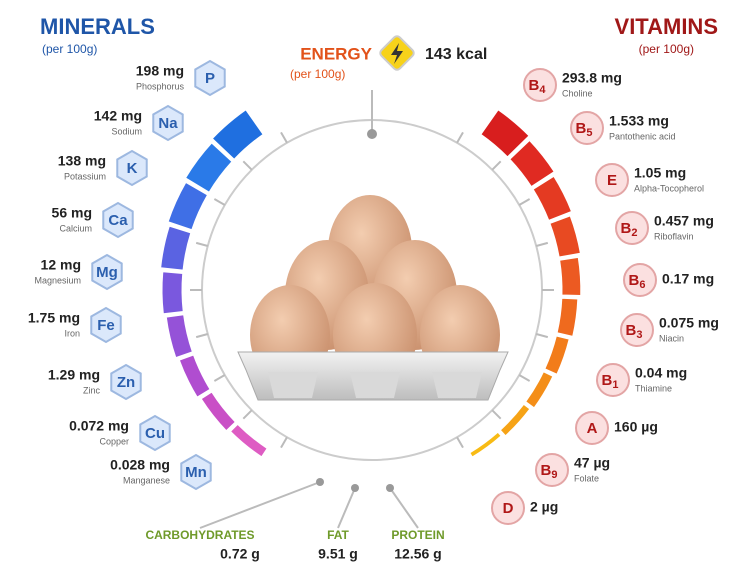 This screenshot has height=571, width=747. Describe the element at coordinates (140, 465) in the screenshot. I see `mineral-amount: 0.028 mg` at that location.